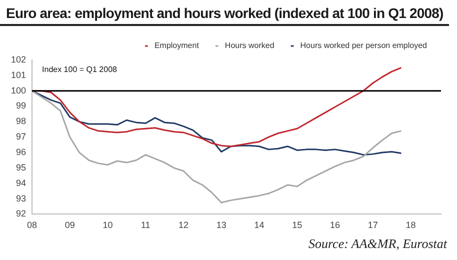  Describe the element at coordinates (177, 45) in the screenshot. I see `legend-label: Employment` at that location.